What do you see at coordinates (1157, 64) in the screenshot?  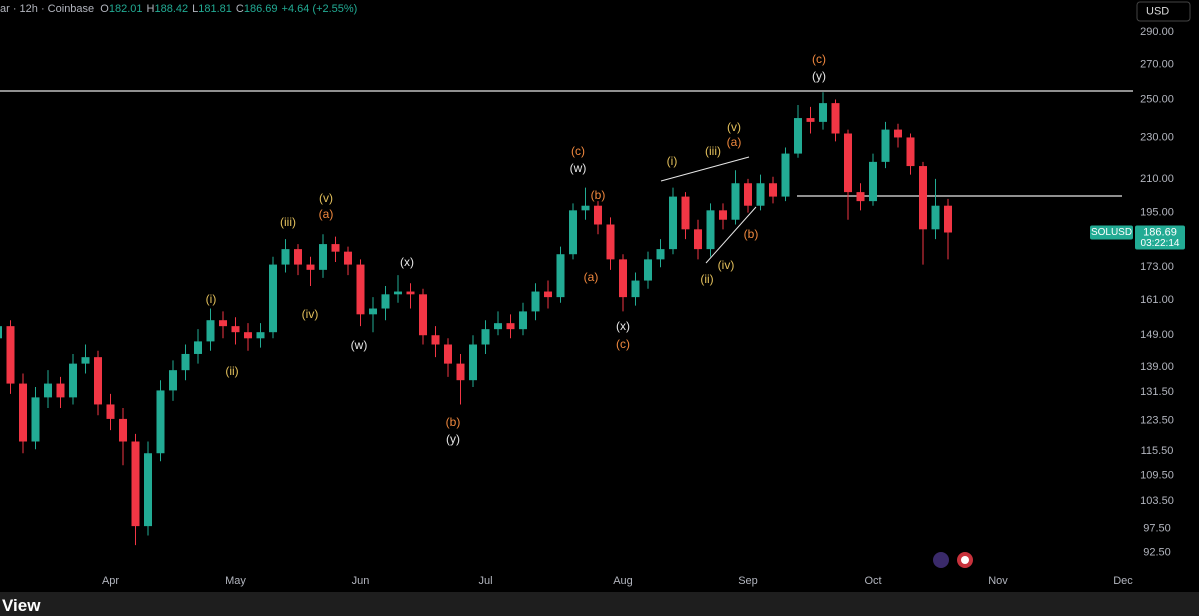 I see `y-tick-label: 270.00` at bounding box center [1157, 64].